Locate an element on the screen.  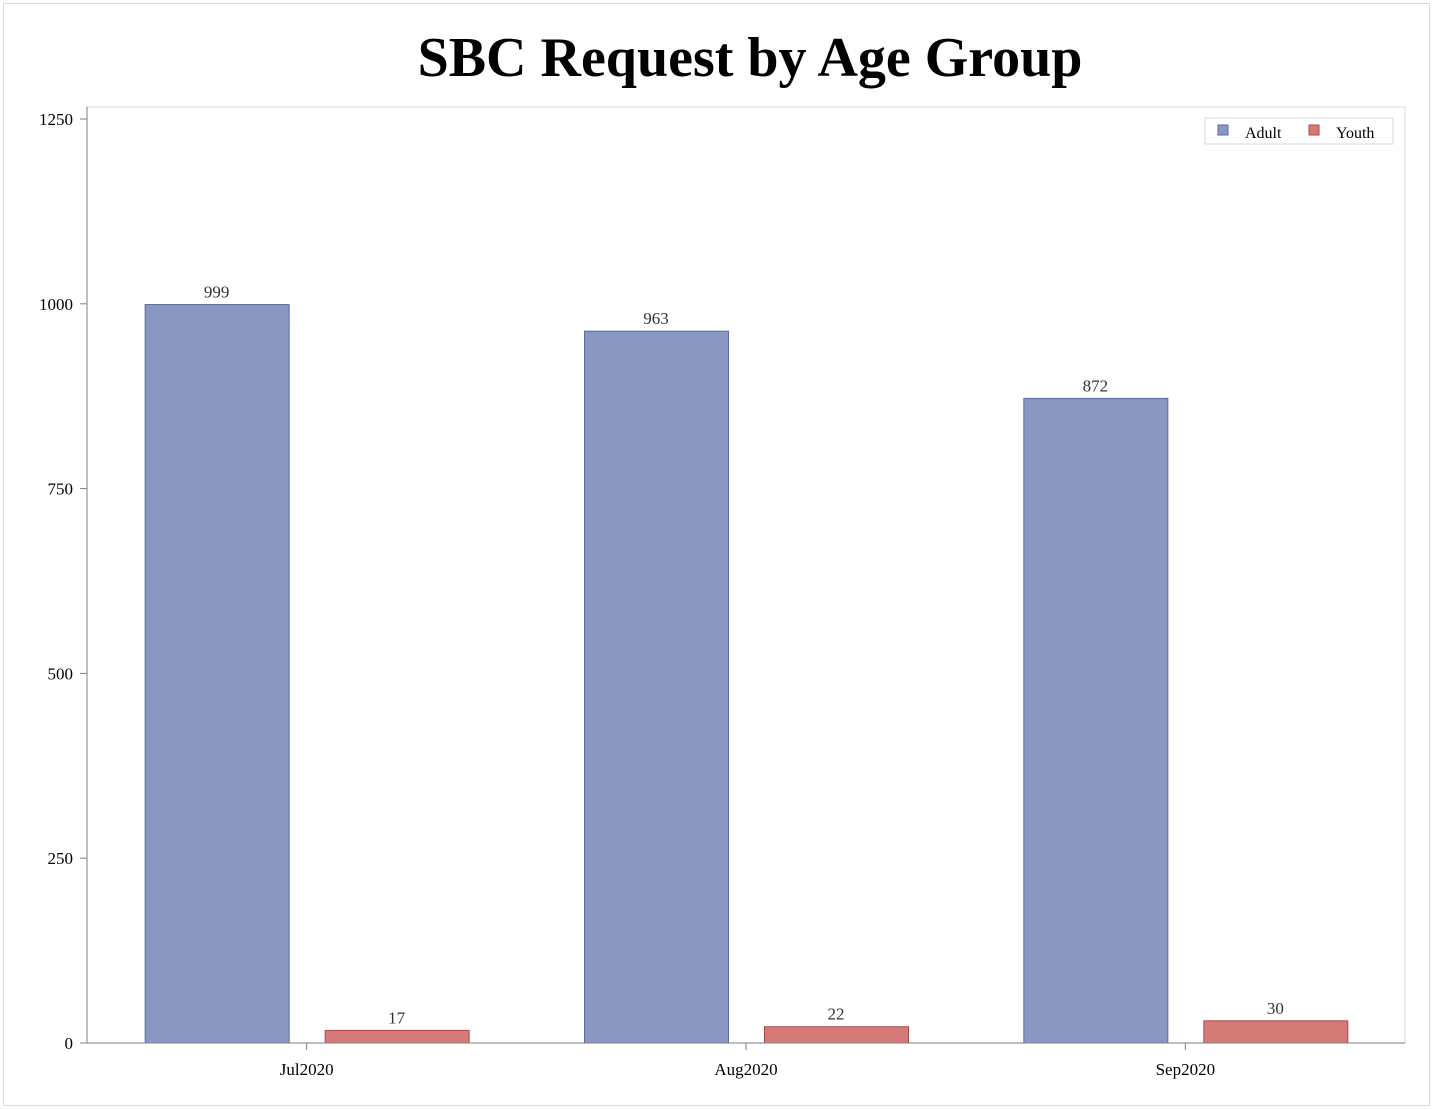
bar-youth-aug2020 is located at coordinates (836, 1035).